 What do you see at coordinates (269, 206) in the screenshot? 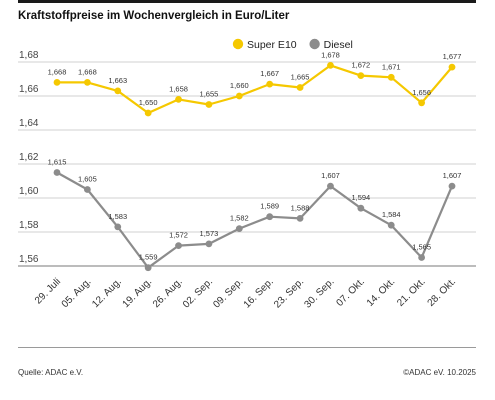
I see `data-label: 1,589` at bounding box center [269, 206].